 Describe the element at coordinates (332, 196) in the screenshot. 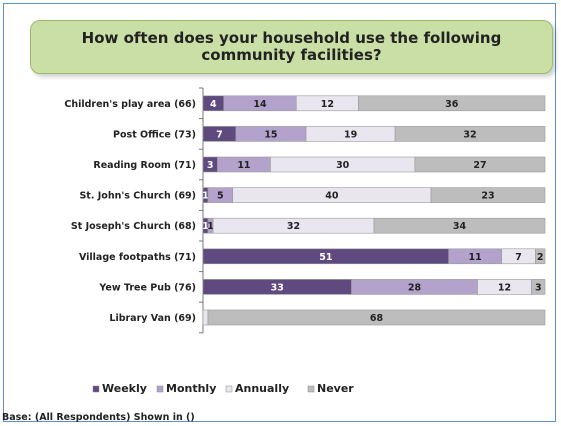

I see `data-label: 40` at that location.